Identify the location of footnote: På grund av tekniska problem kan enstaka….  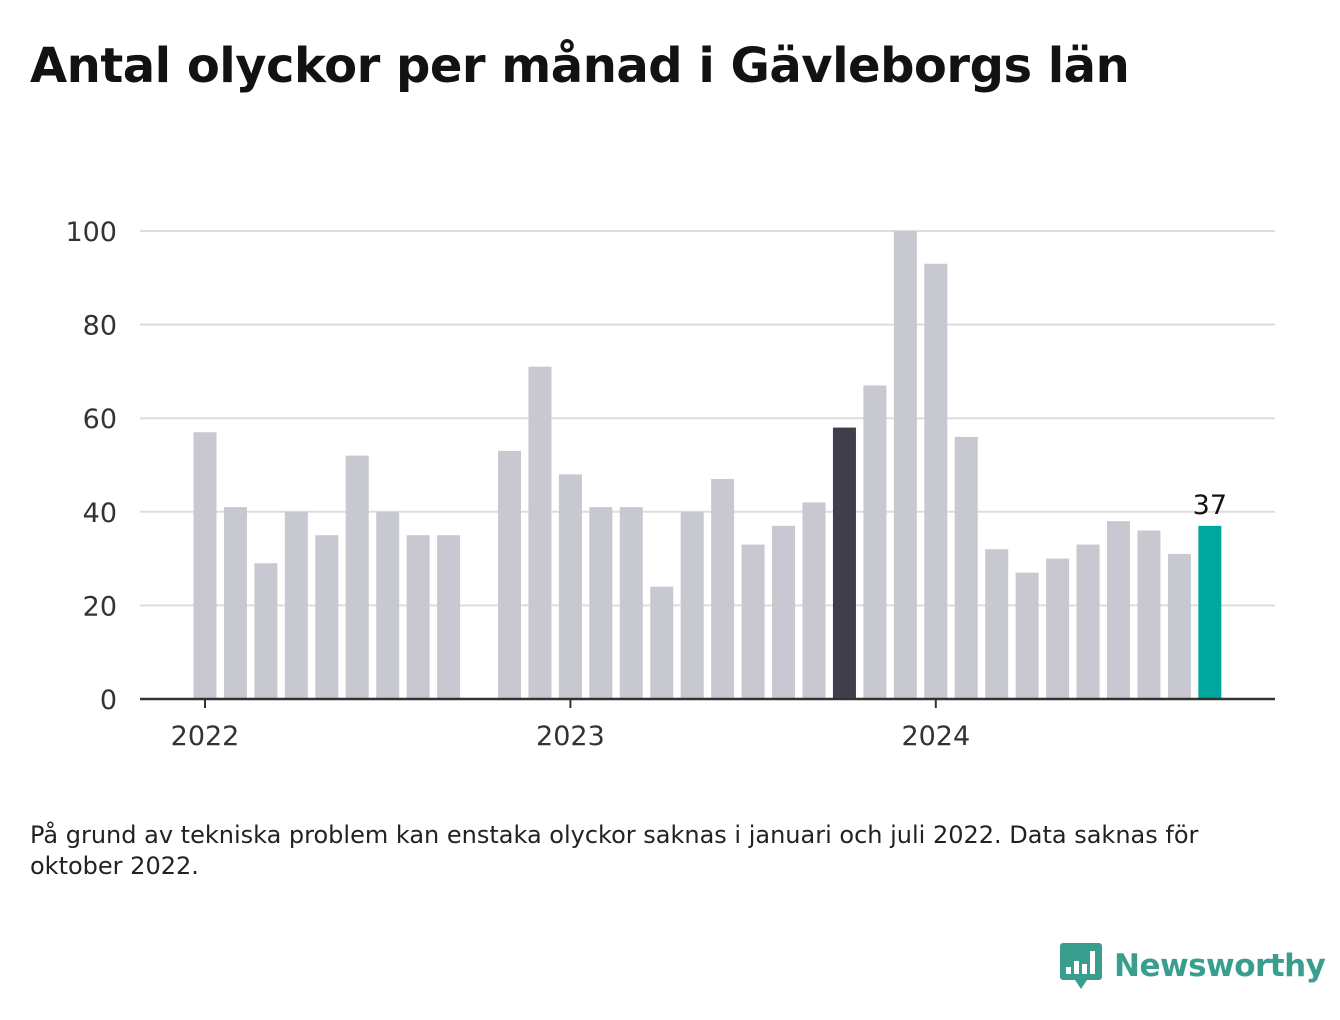
(614, 850).